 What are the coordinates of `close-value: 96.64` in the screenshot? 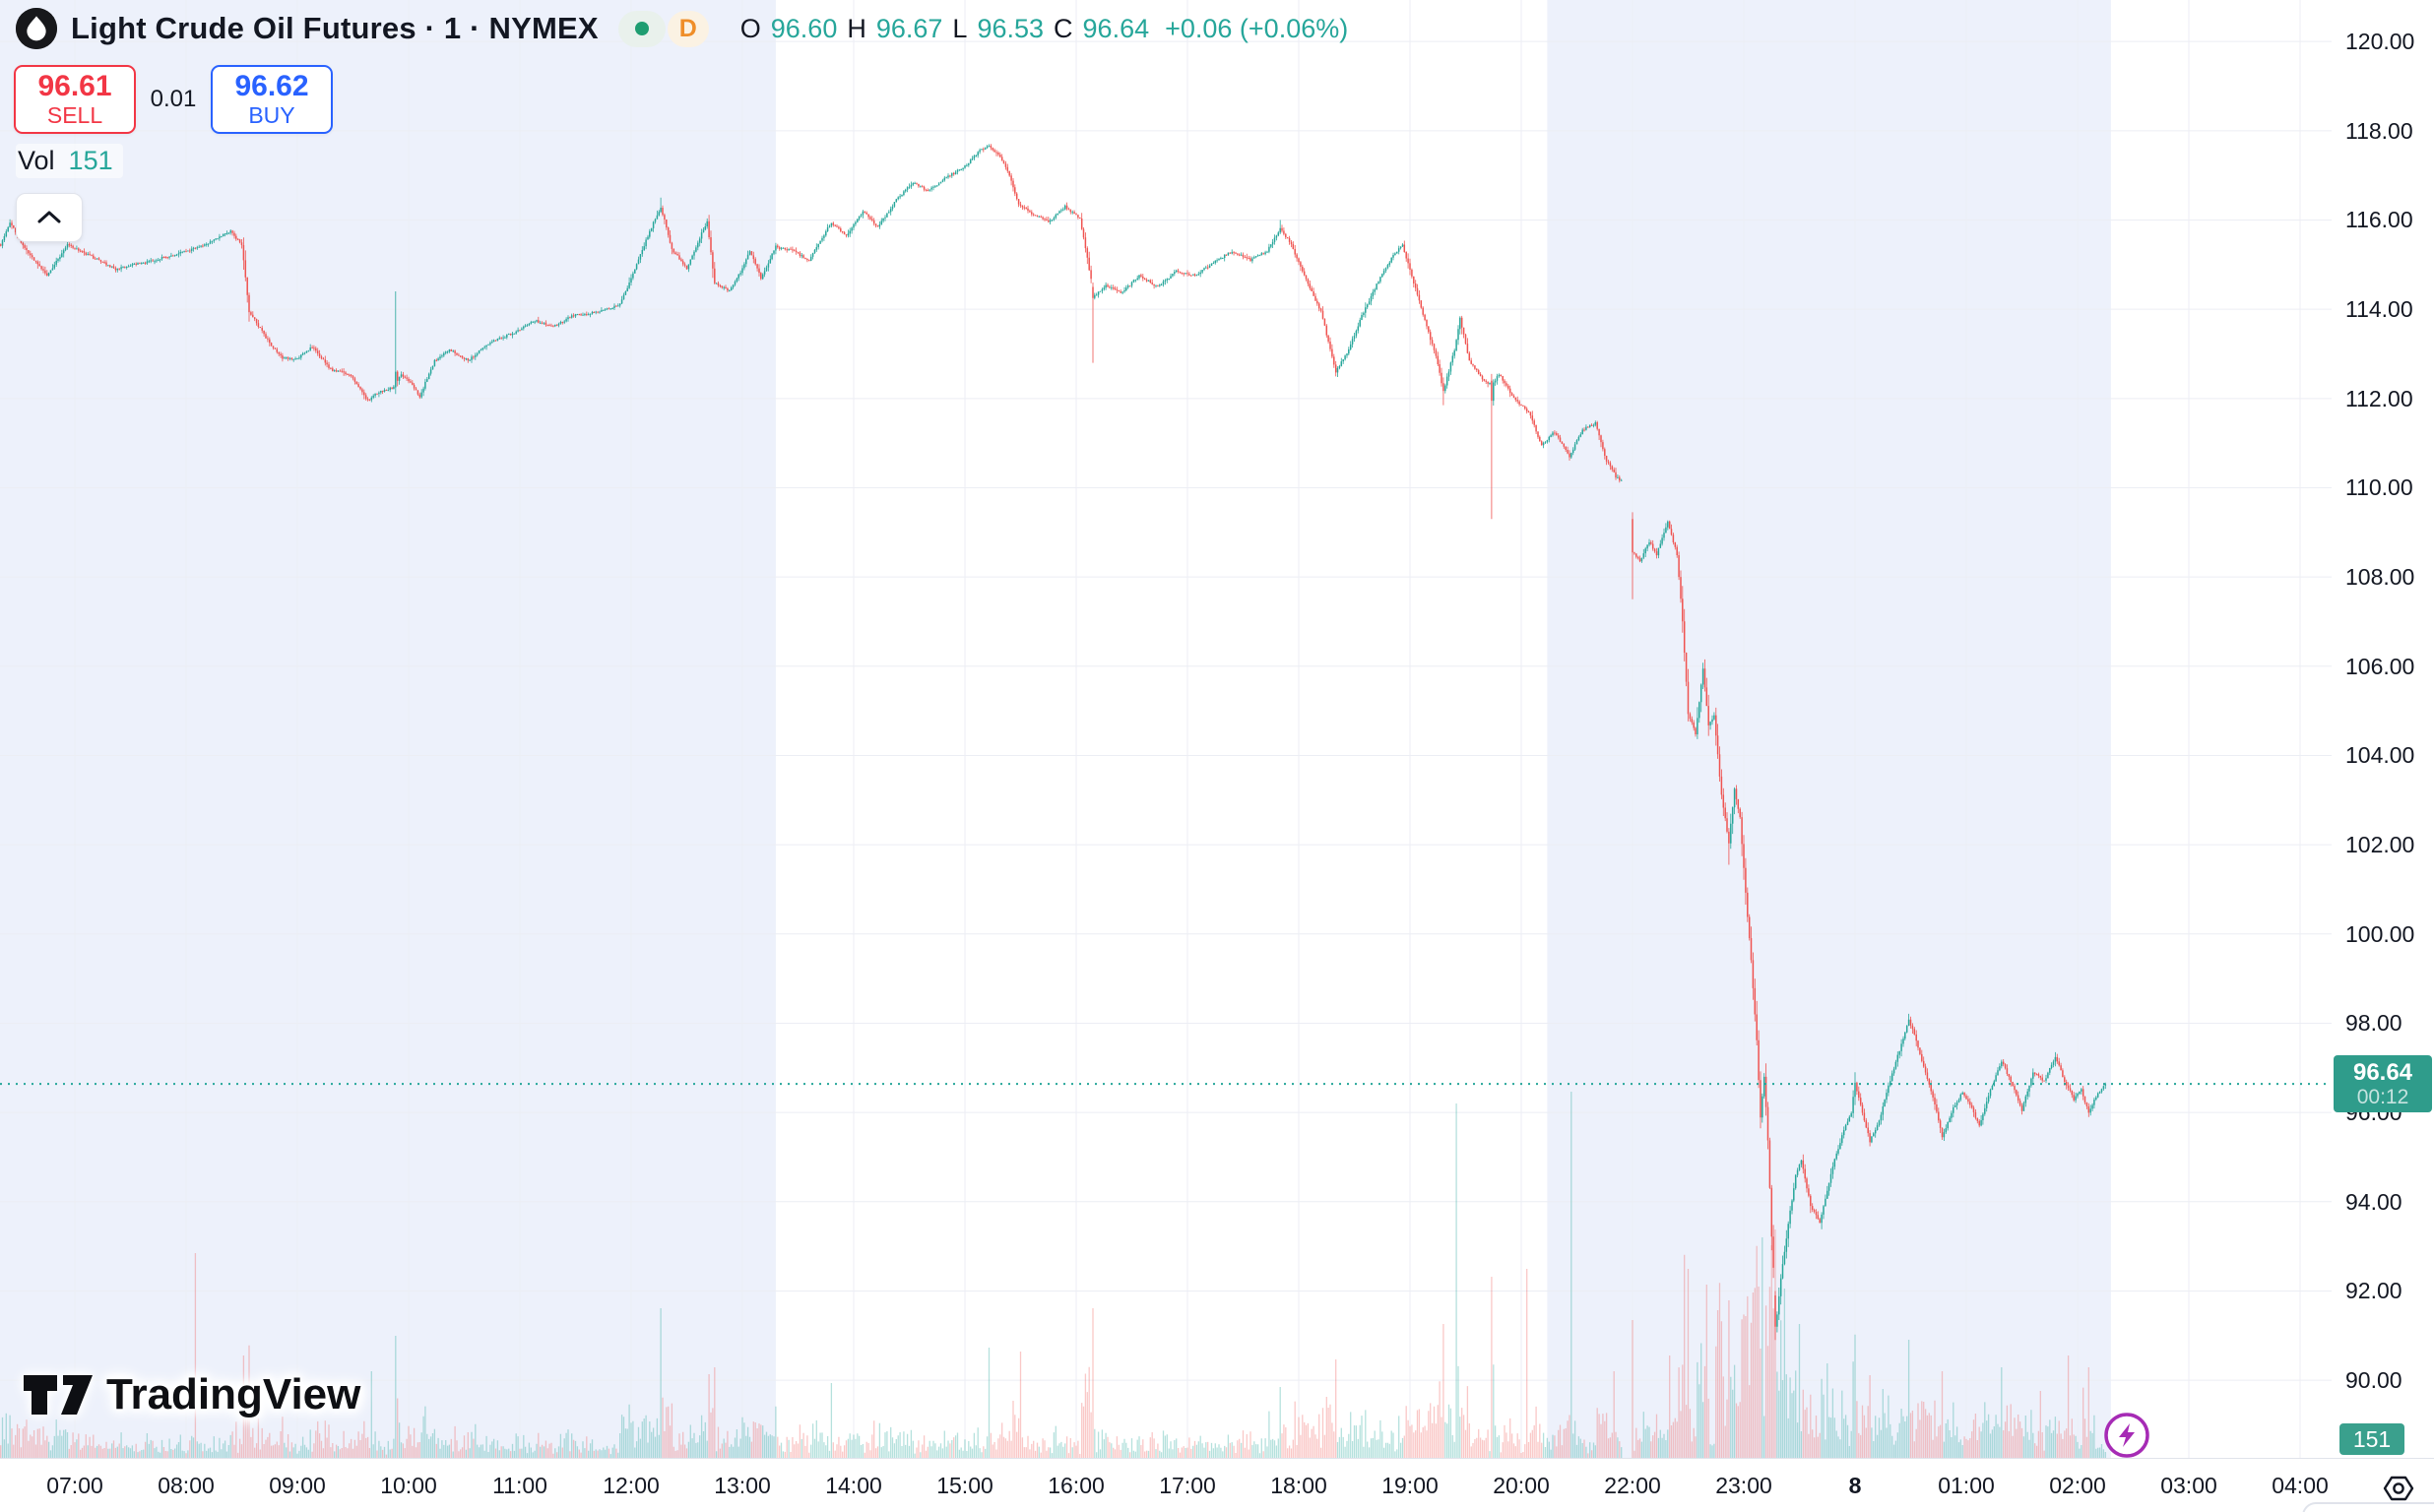 It's located at (1116, 28).